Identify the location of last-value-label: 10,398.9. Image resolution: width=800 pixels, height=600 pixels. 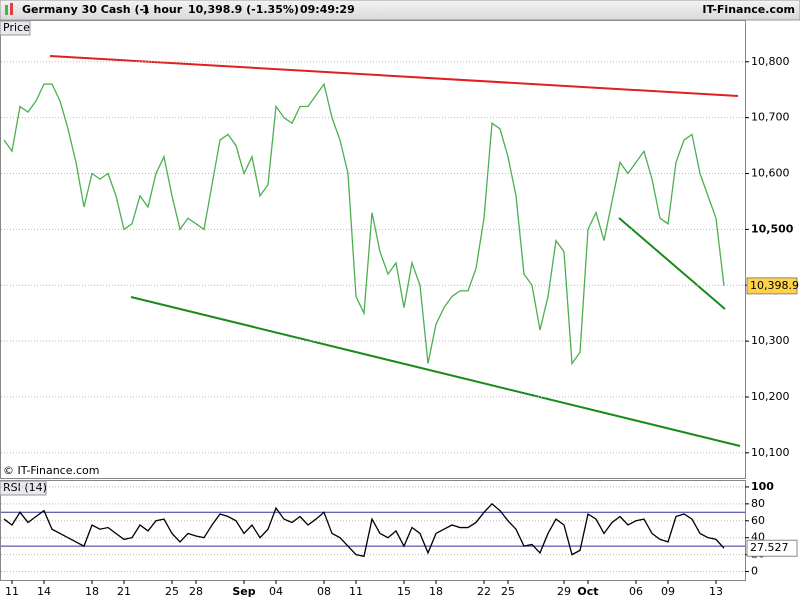
(774, 285).